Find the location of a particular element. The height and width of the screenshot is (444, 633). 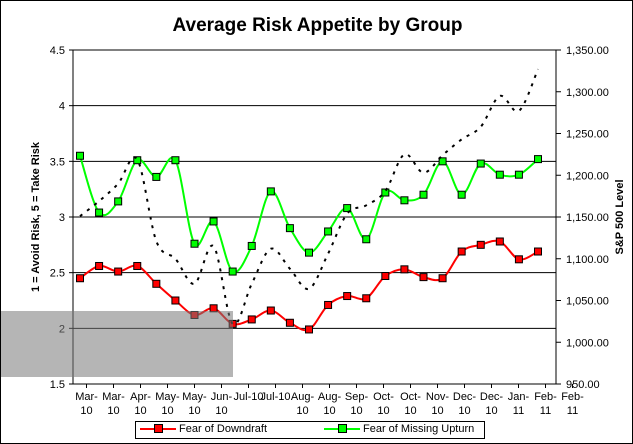

y2-tick-label: 1,150.00 is located at coordinates (587, 218).